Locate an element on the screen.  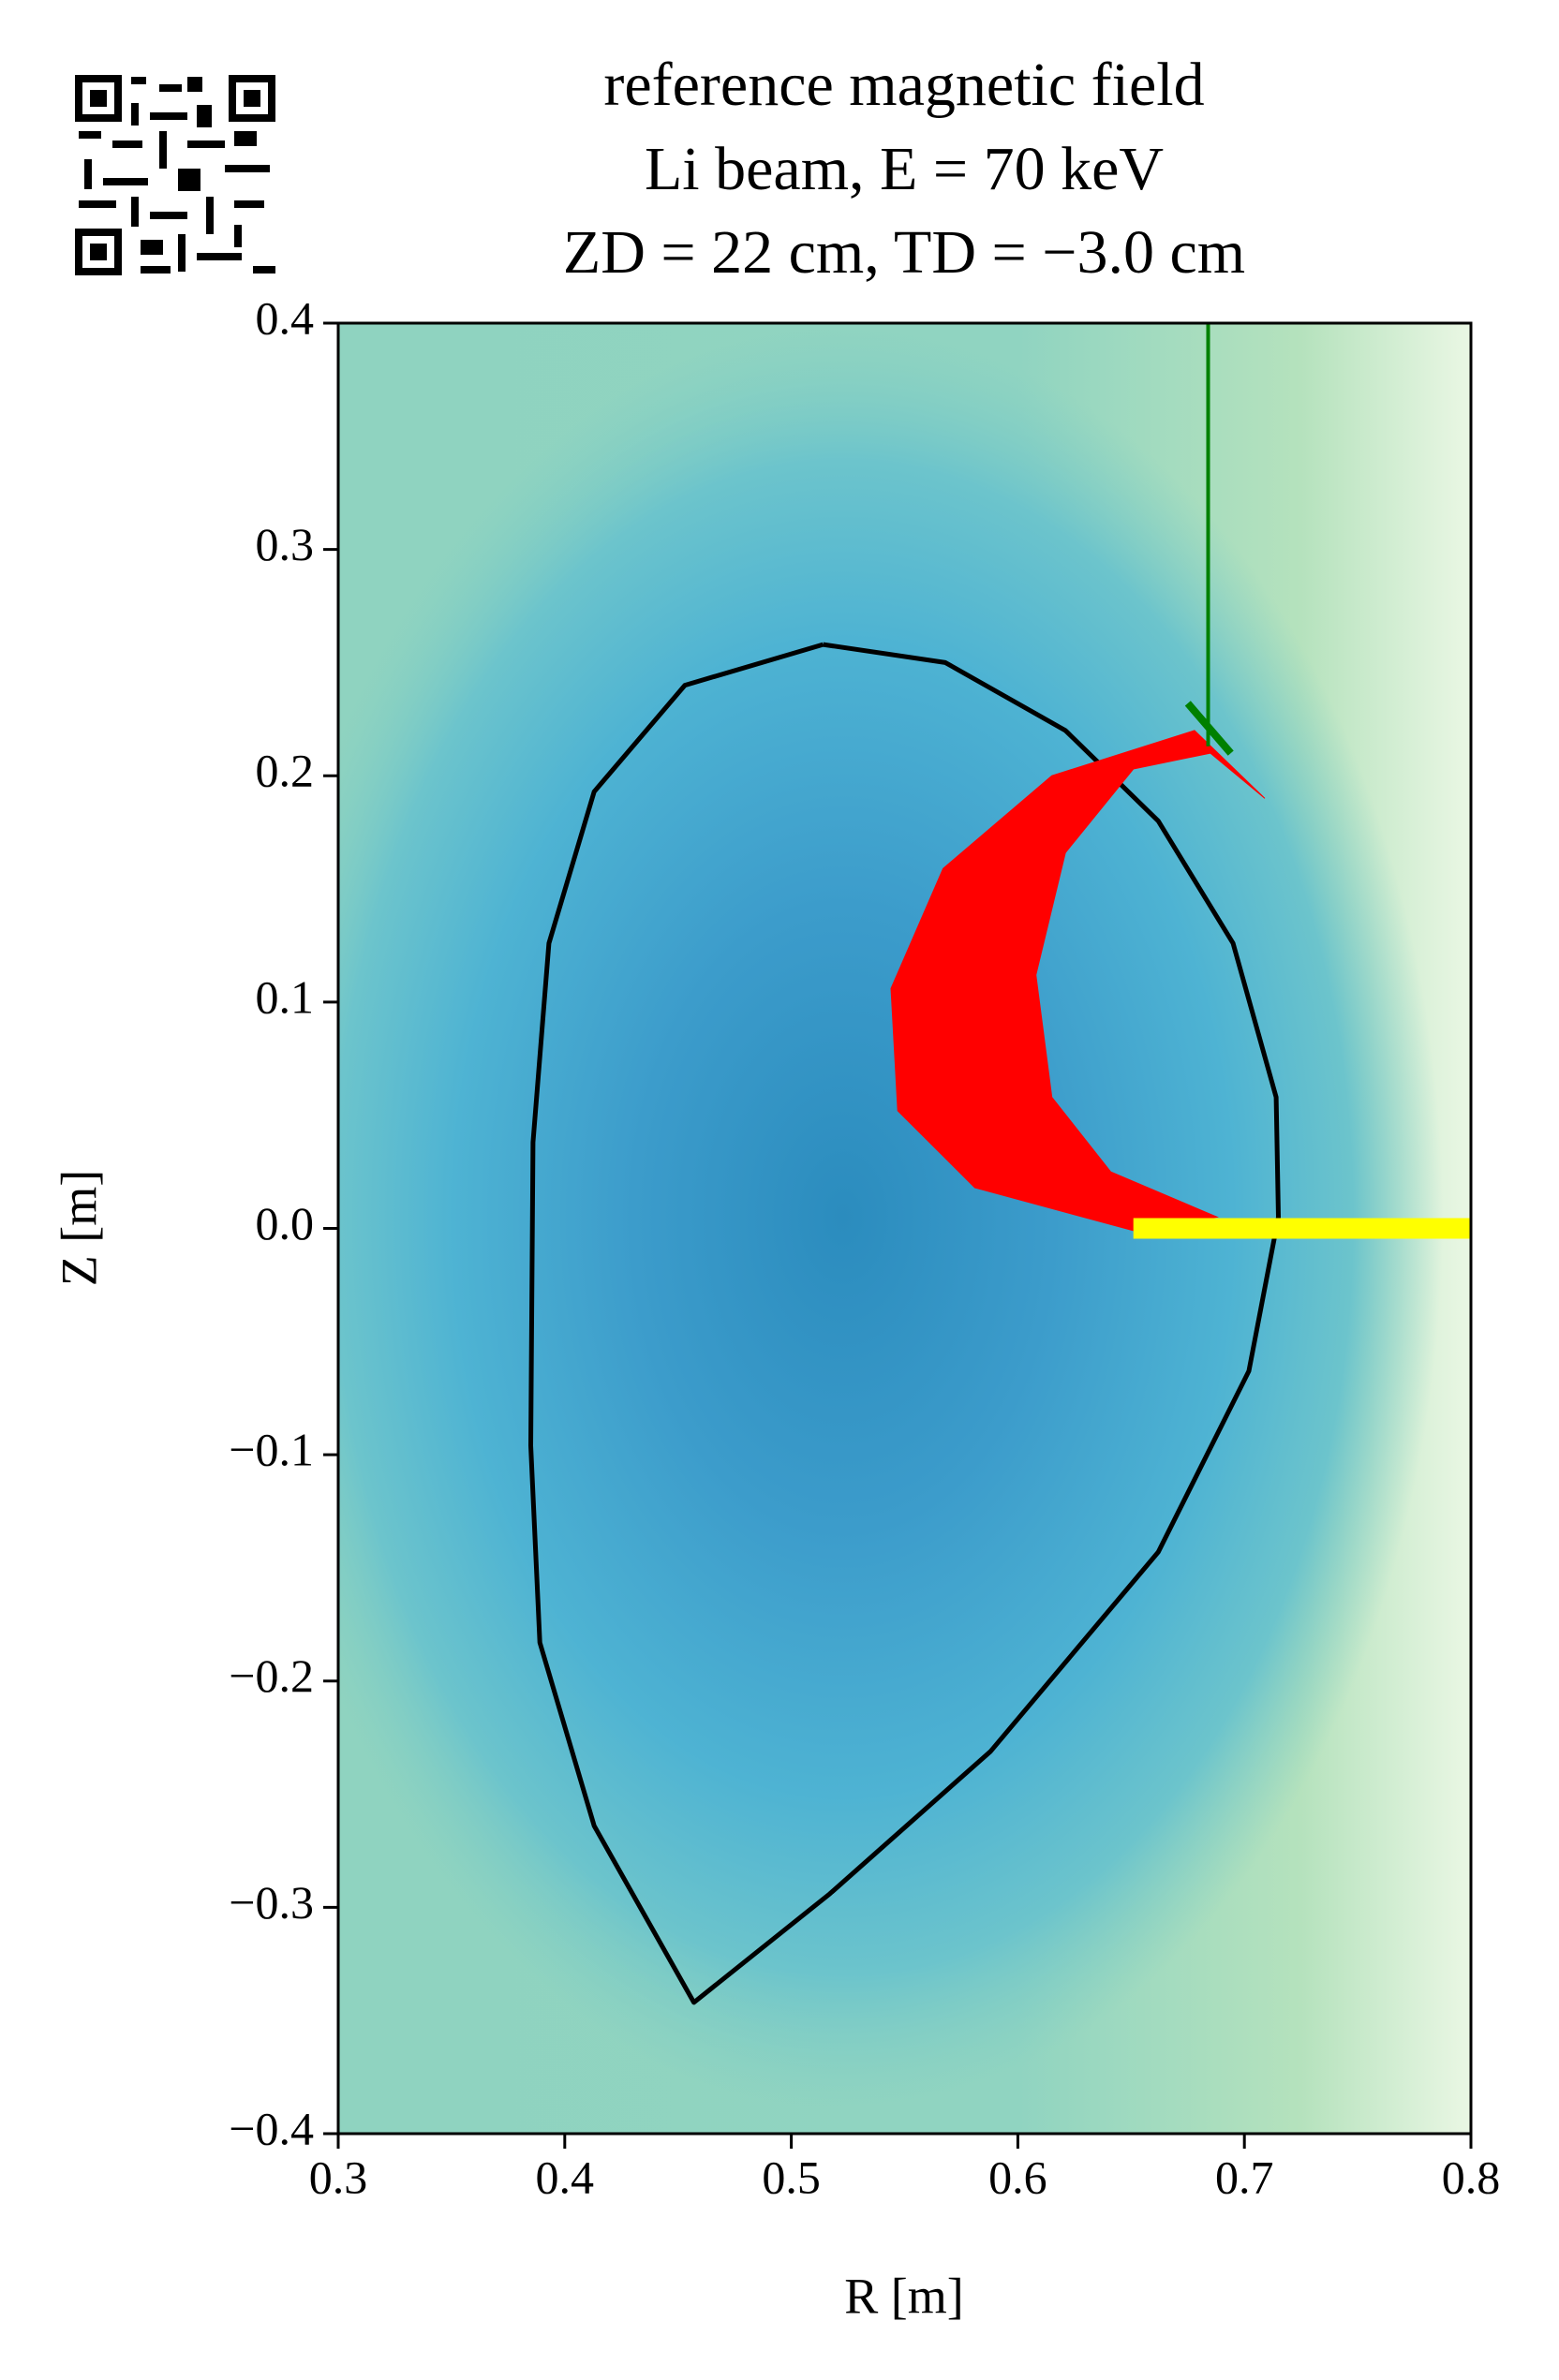
beam-line is located at coordinates (1209, 728).